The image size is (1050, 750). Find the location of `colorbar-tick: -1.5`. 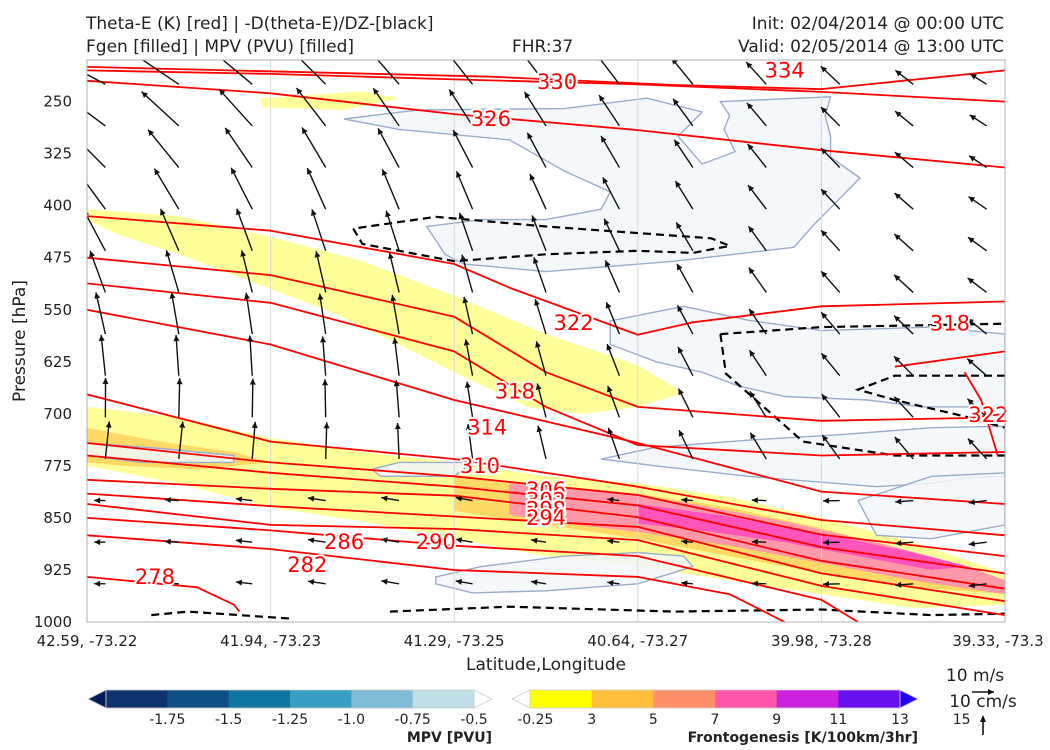

colorbar-tick: -1.5 is located at coordinates (228, 720).